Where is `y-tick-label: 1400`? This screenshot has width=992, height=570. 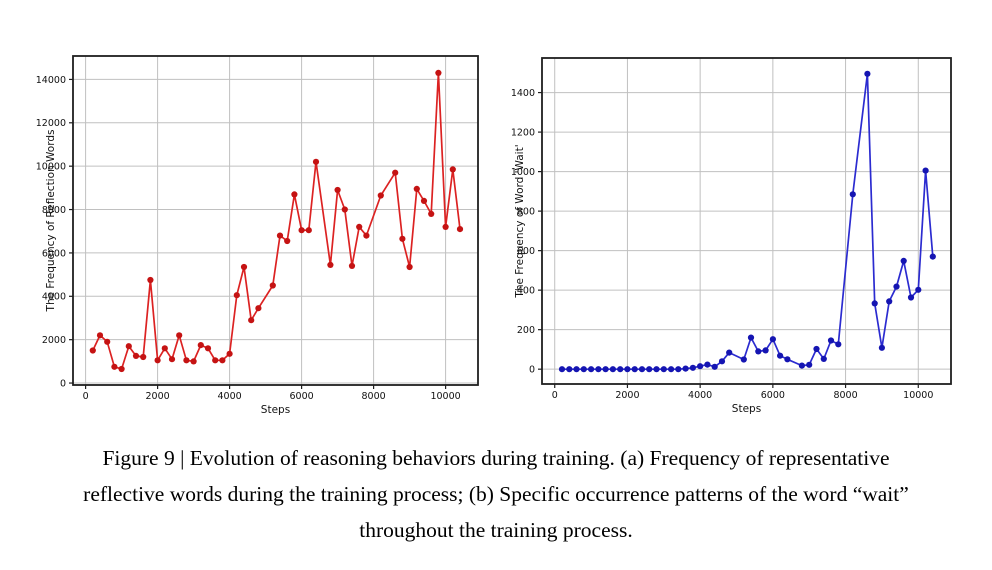
y-tick-label: 1400 is located at coordinates (523, 93).